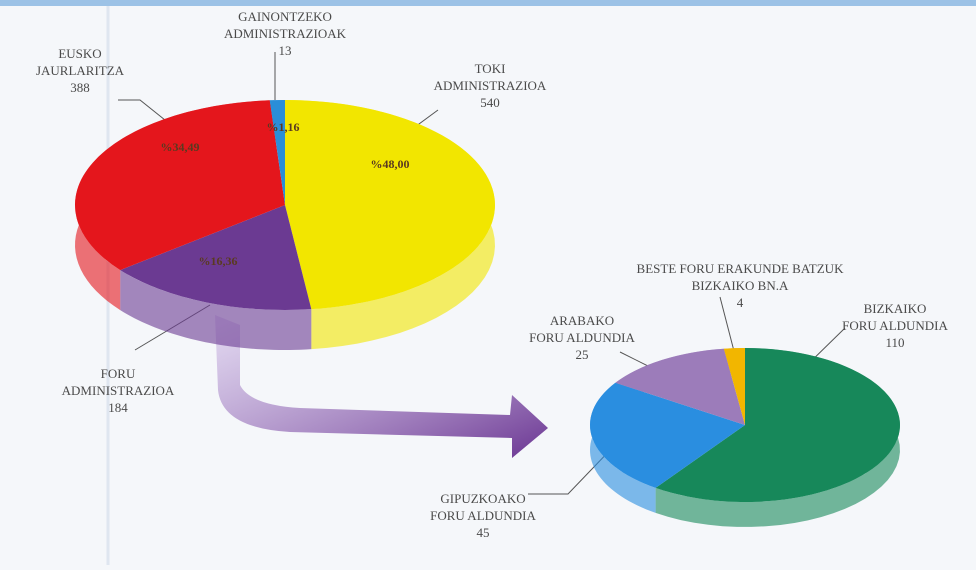  What do you see at coordinates (79, 53) in the screenshot?
I see `category-label: EUSKO` at bounding box center [79, 53].